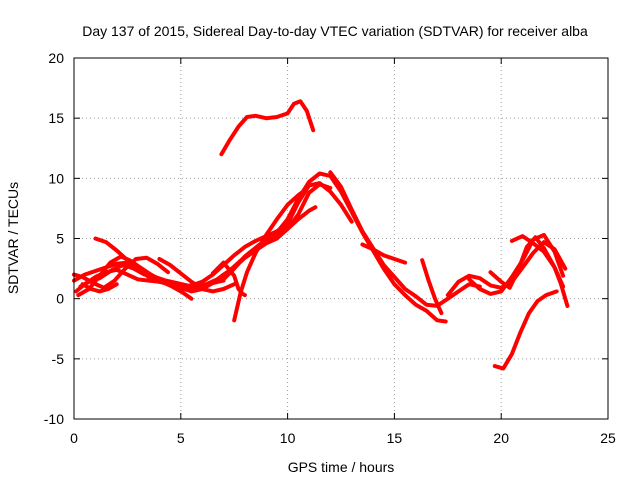 This screenshot has height=480, width=640. I want to click on y-axis-label: SDTVAR / TECUs, so click(13, 238).